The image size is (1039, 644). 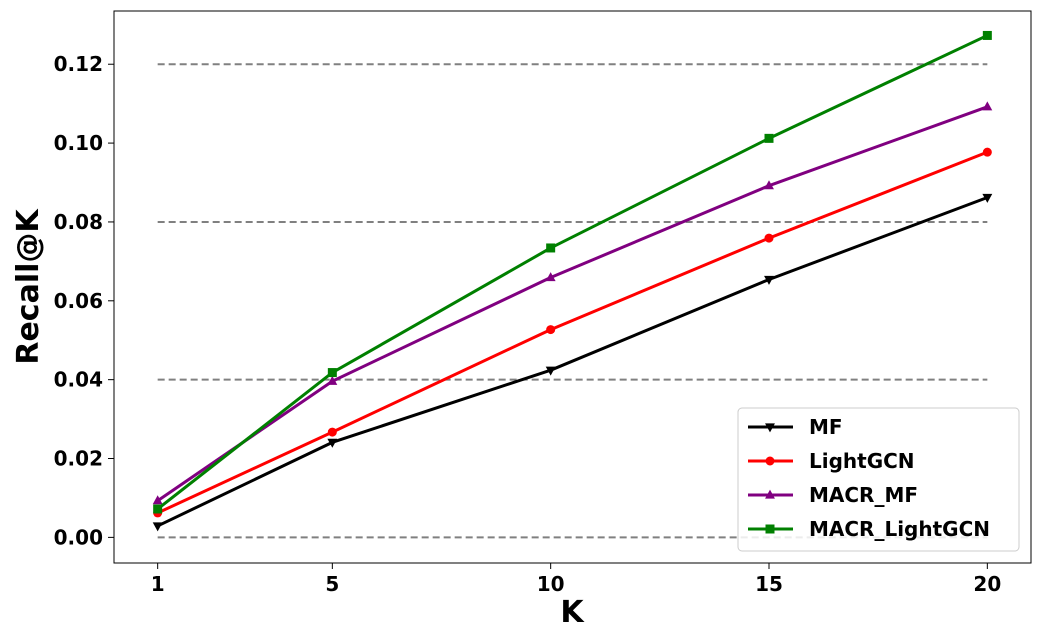 I want to click on legend-box, so click(x=878, y=479).